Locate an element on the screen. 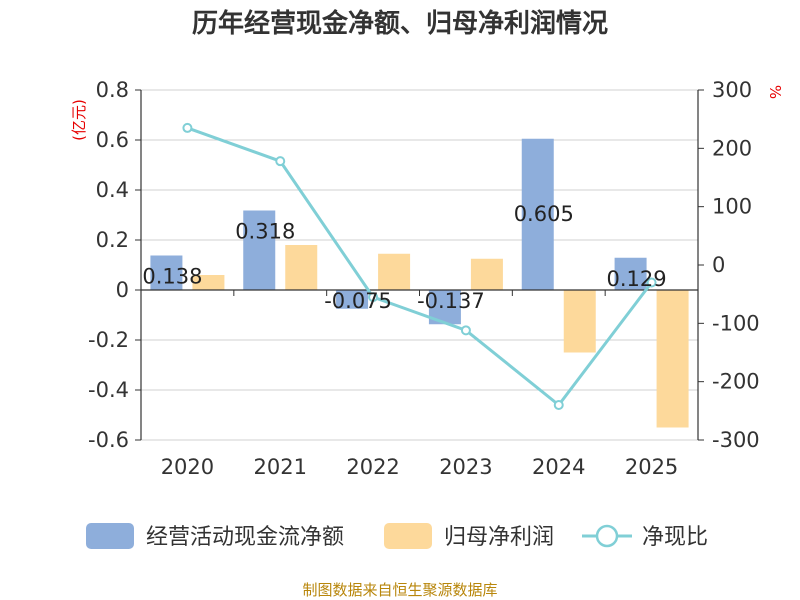  right-axis-unit: % is located at coordinates (775, 92).